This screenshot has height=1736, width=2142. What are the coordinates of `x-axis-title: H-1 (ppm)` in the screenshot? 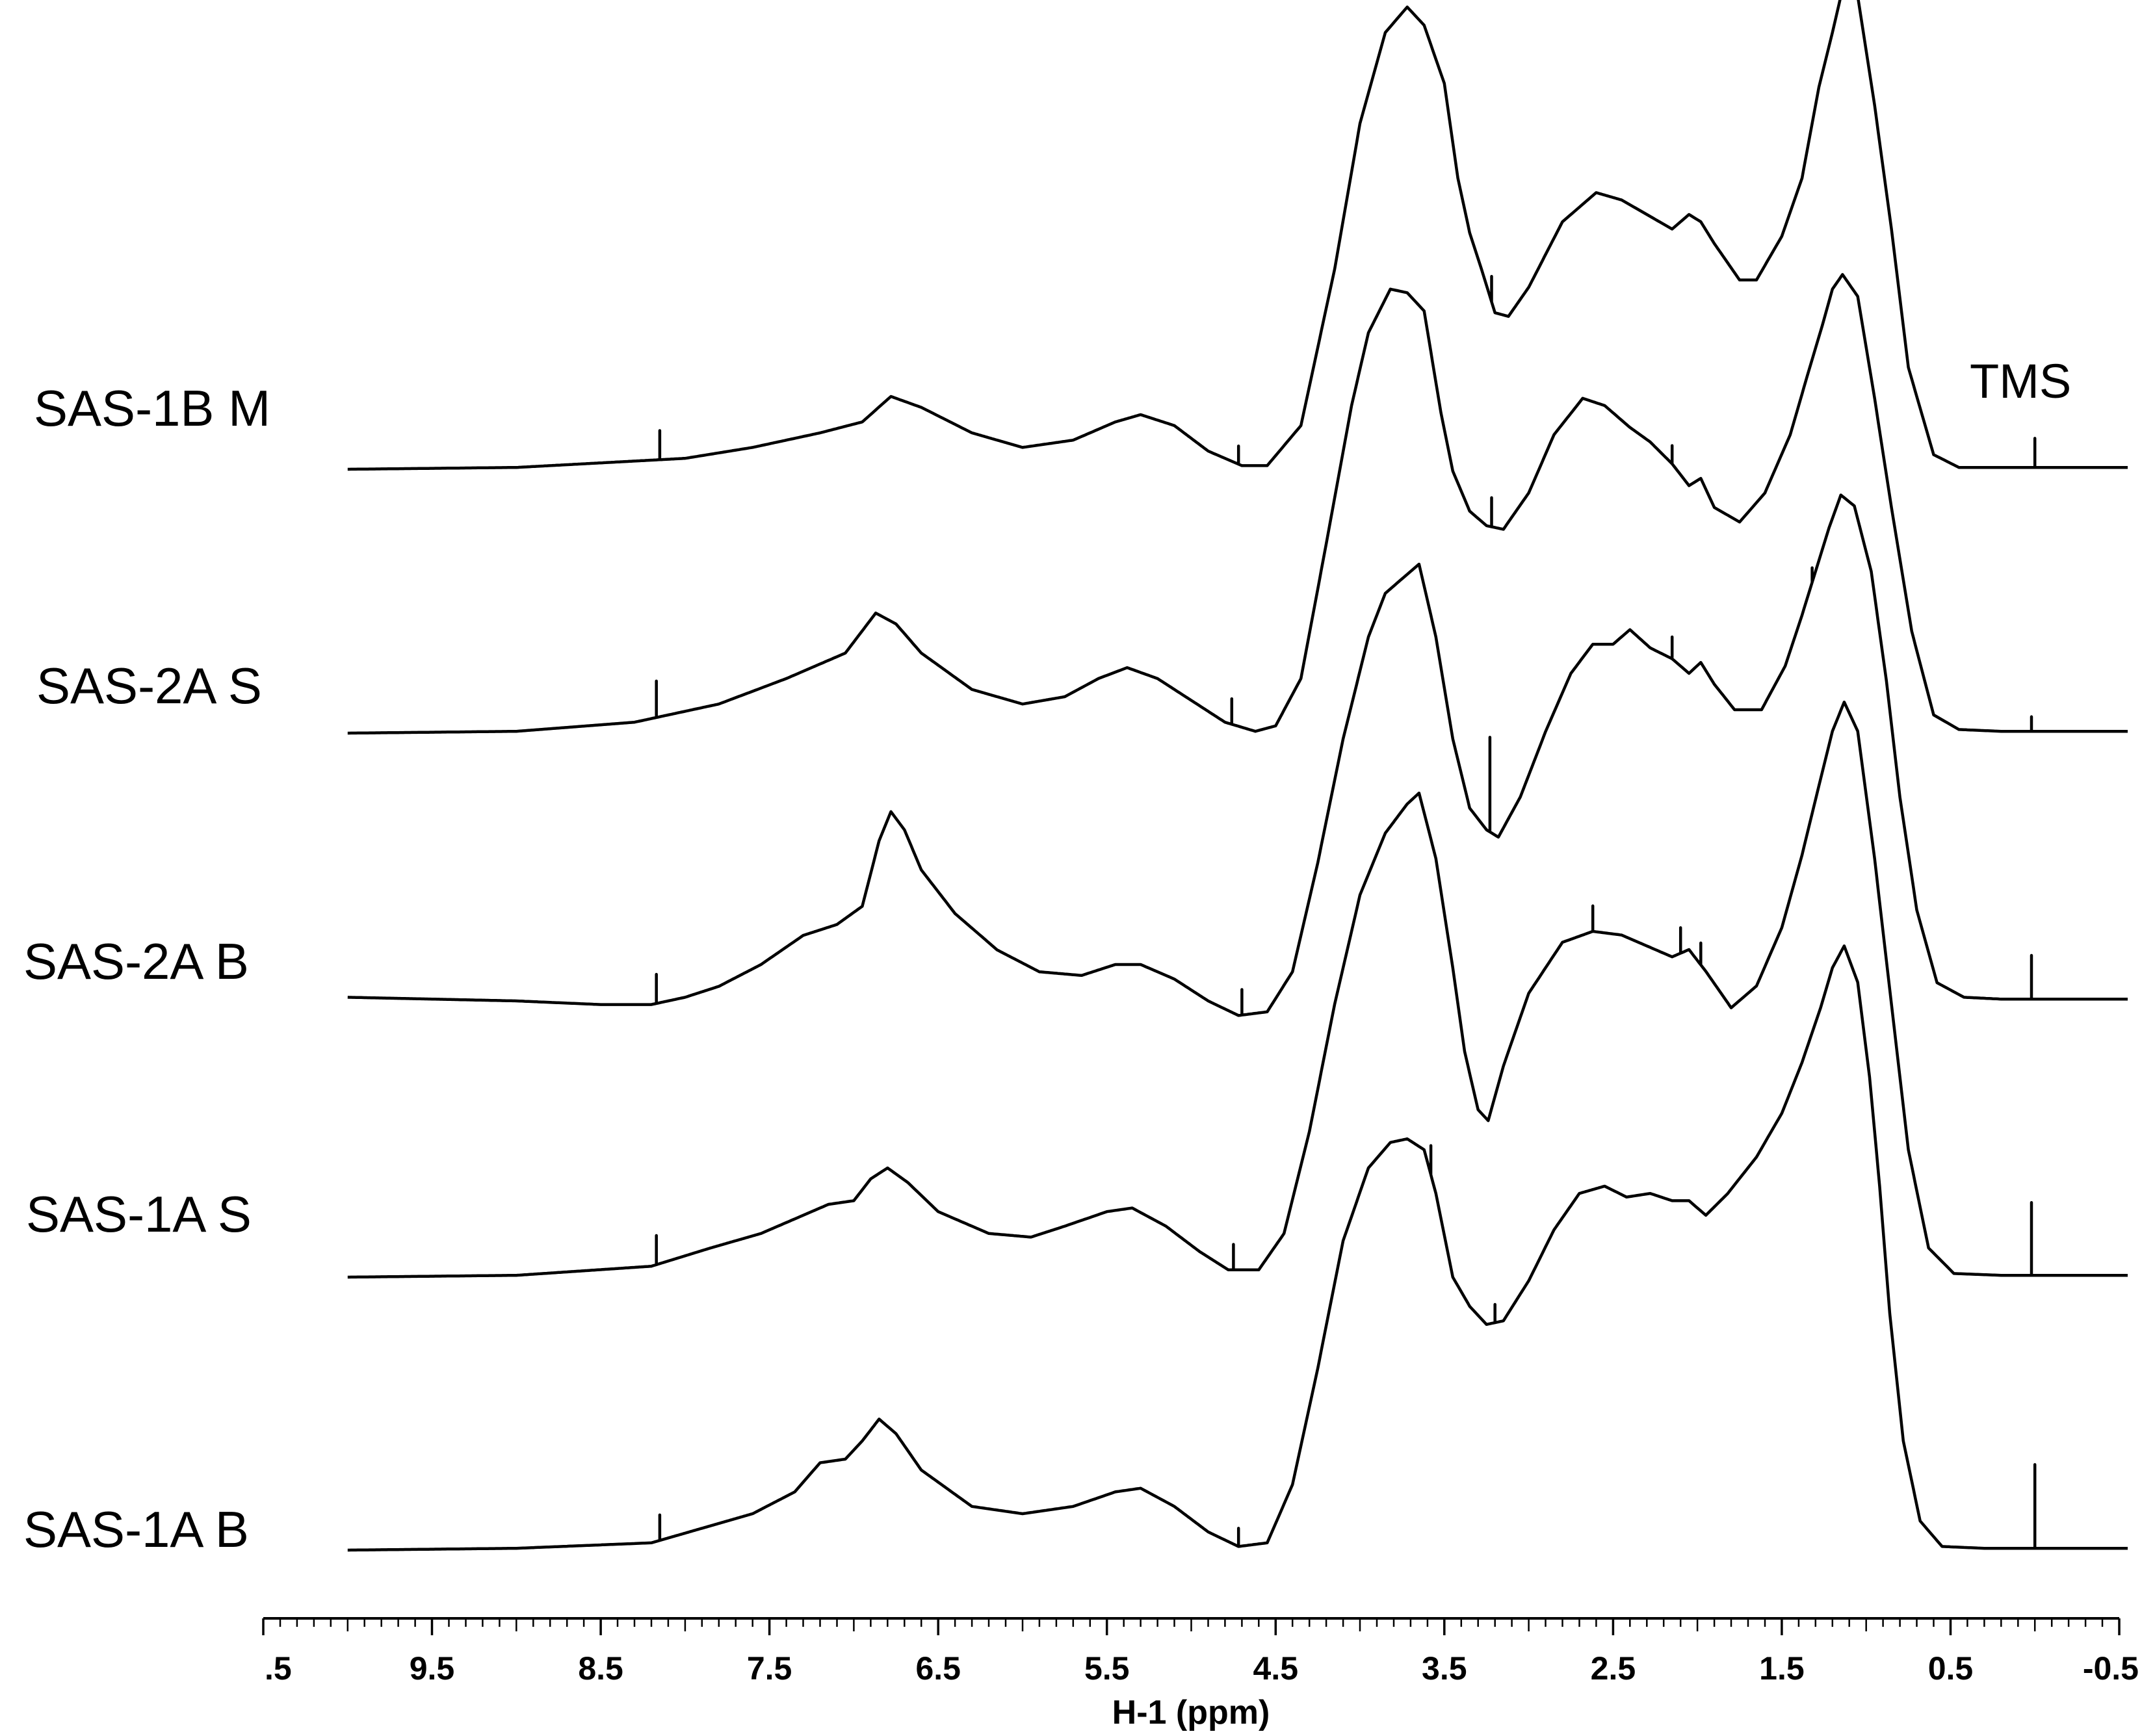 It's located at (1191, 1712).